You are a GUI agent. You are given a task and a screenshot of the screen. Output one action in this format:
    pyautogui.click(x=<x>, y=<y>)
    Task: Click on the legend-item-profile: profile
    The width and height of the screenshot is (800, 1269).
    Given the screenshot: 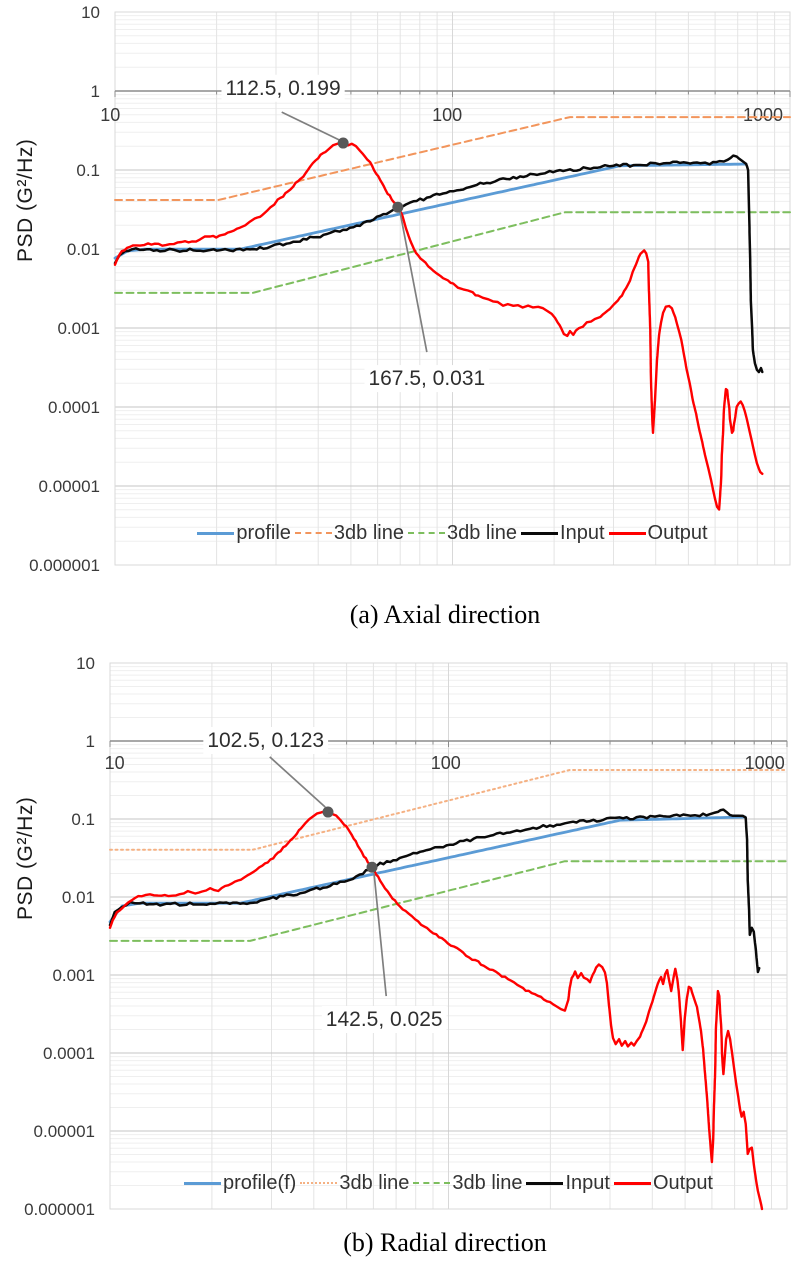 What is the action you would take?
    pyautogui.click(x=244, y=533)
    